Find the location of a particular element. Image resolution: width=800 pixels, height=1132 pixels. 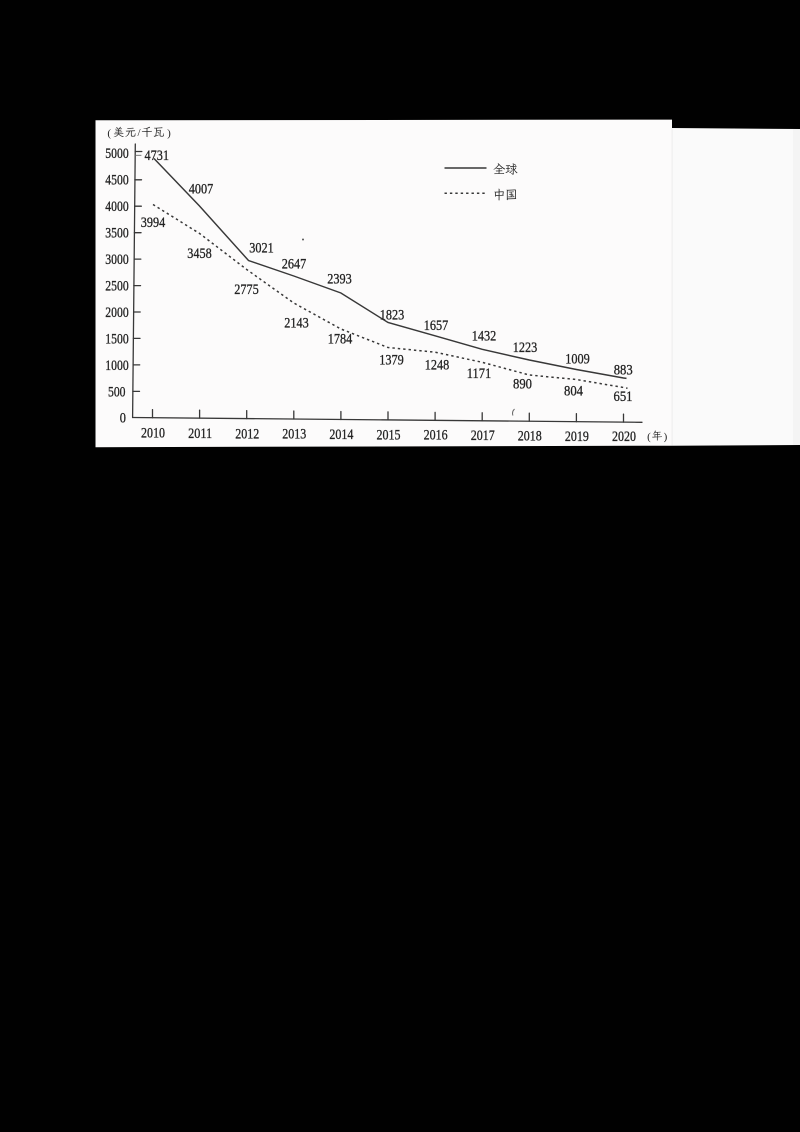

svg-text: 1784 is located at coordinates (340, 339).